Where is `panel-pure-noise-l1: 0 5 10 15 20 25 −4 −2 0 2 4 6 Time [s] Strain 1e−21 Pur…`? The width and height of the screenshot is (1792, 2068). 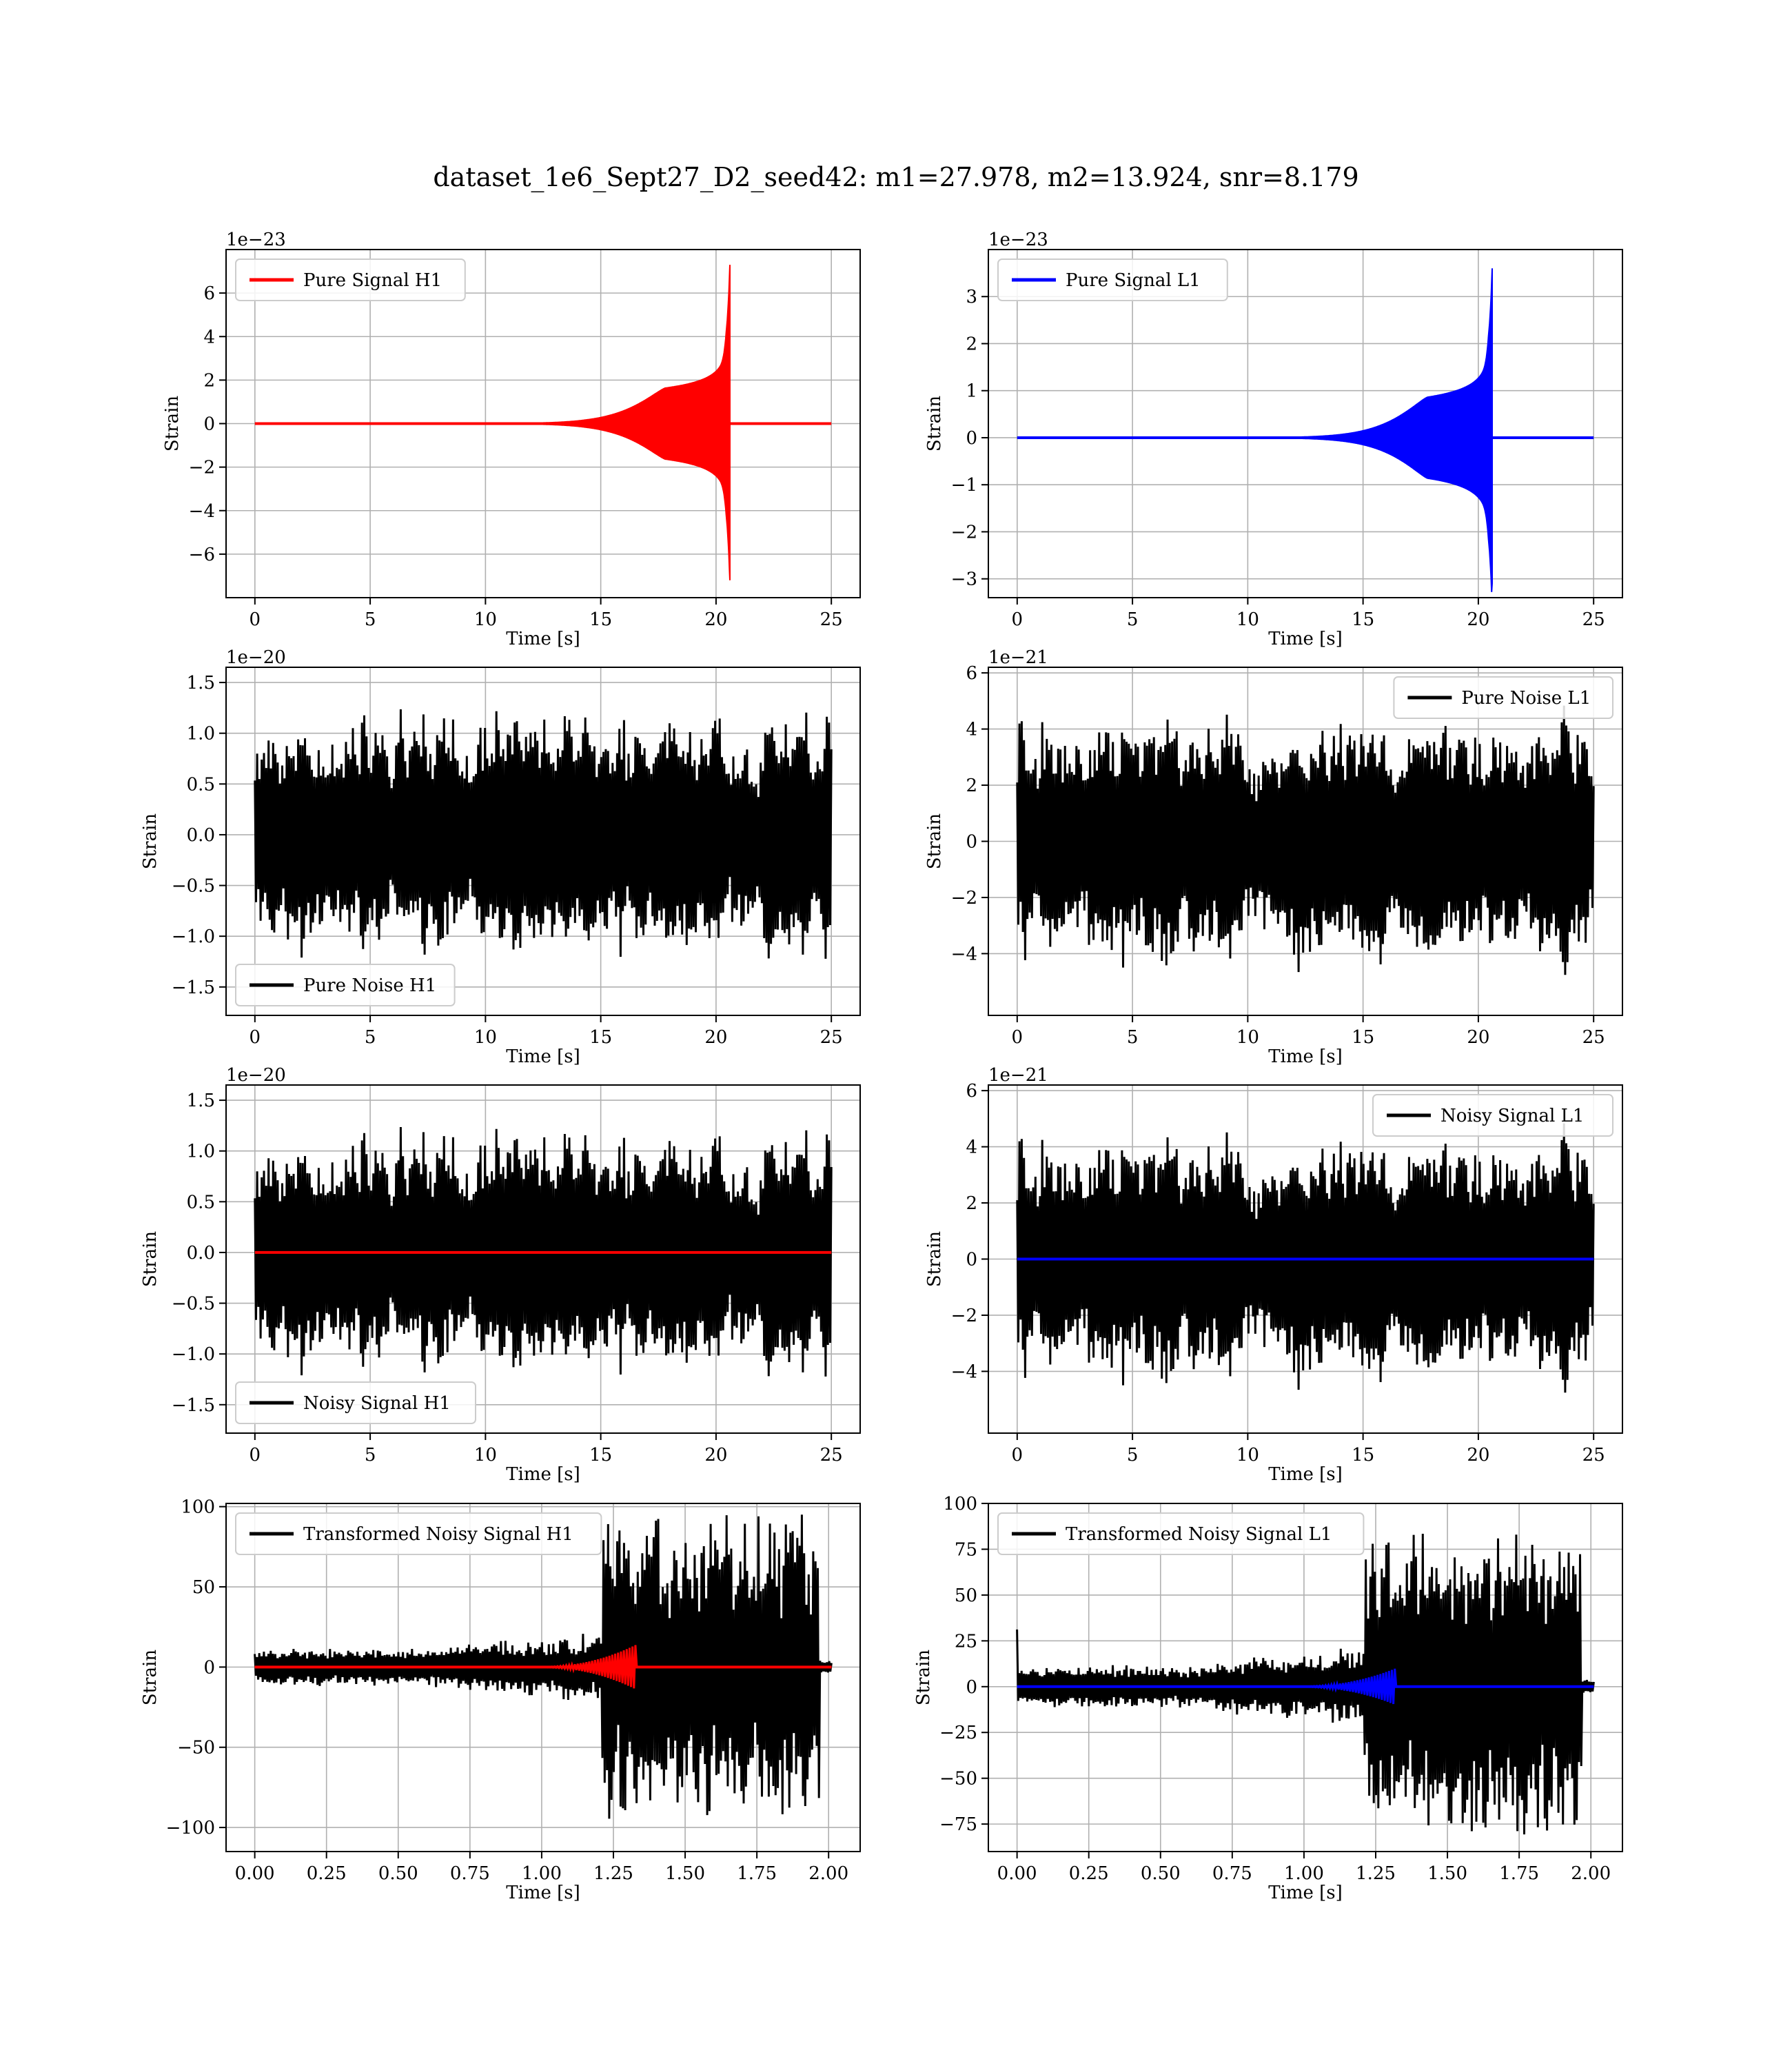 panel-pure-noise-l1: 0 5 10 15 20 25 −4 −2 0 2 4 6 Time [s] Strain 1e−21 Pur… is located at coordinates (1273, 857).